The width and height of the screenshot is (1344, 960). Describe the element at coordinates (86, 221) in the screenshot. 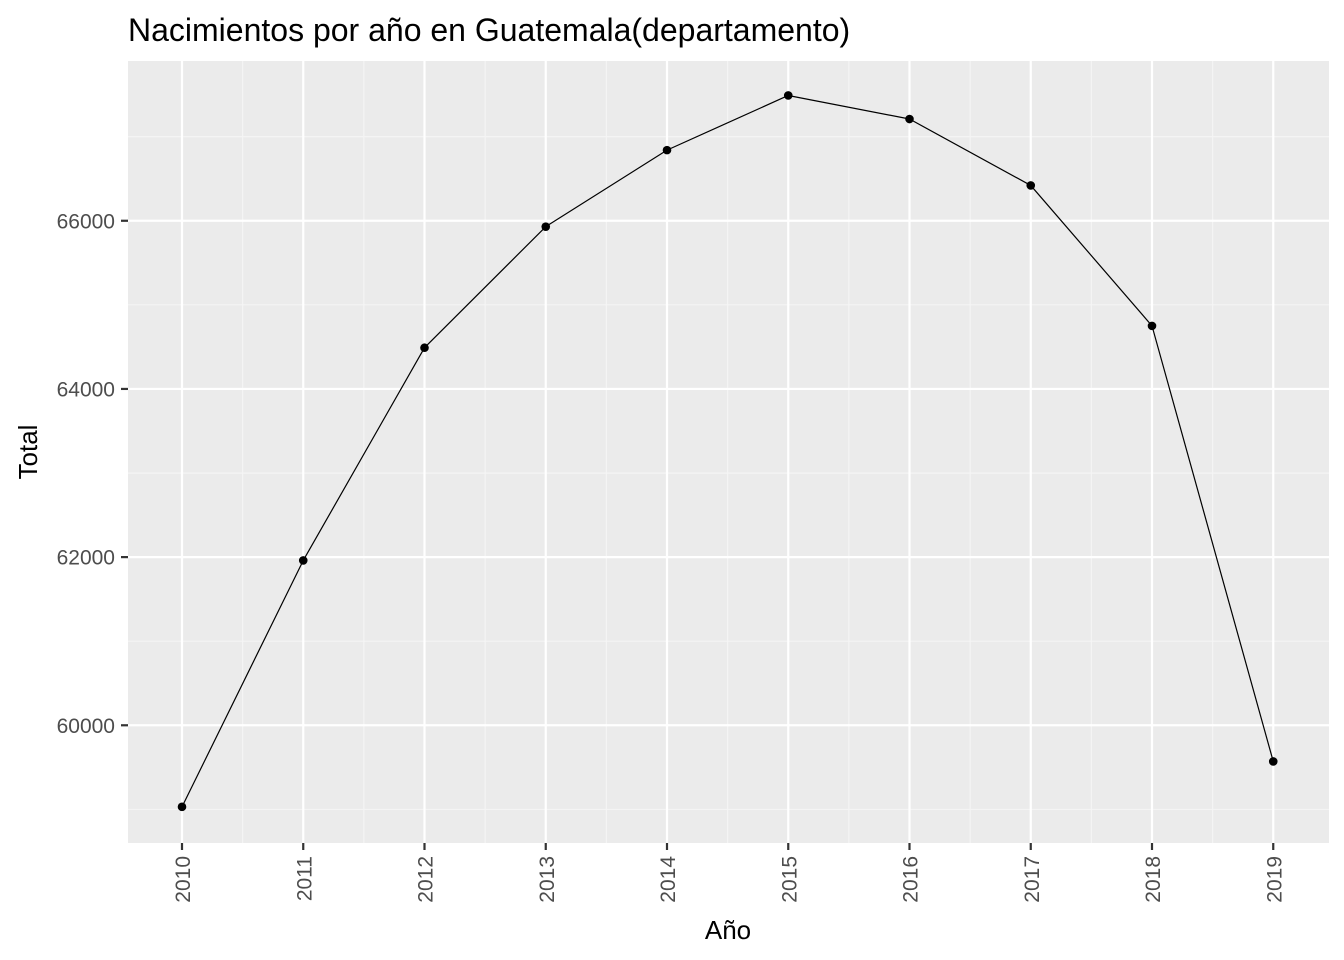

I see `y-tick-label: 66000` at that location.